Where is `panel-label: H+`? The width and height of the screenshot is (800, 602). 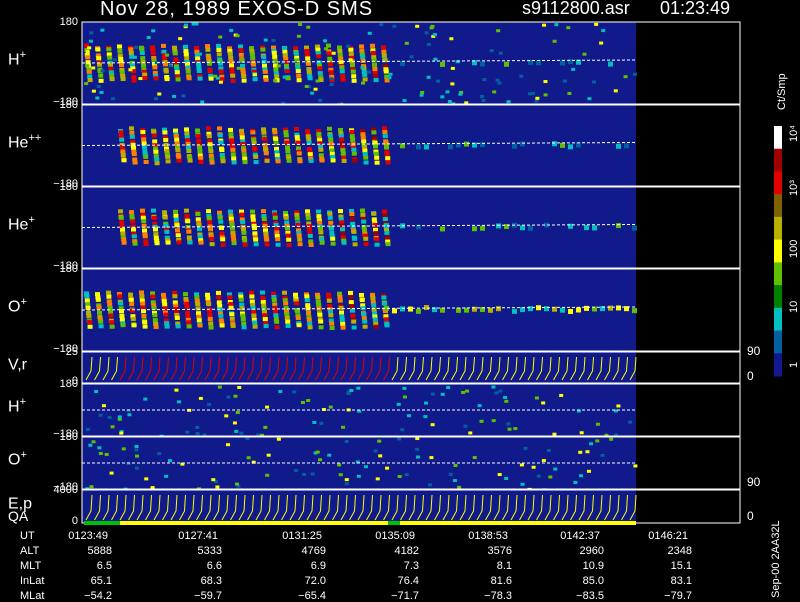
panel-label: H+ is located at coordinates (17, 59).